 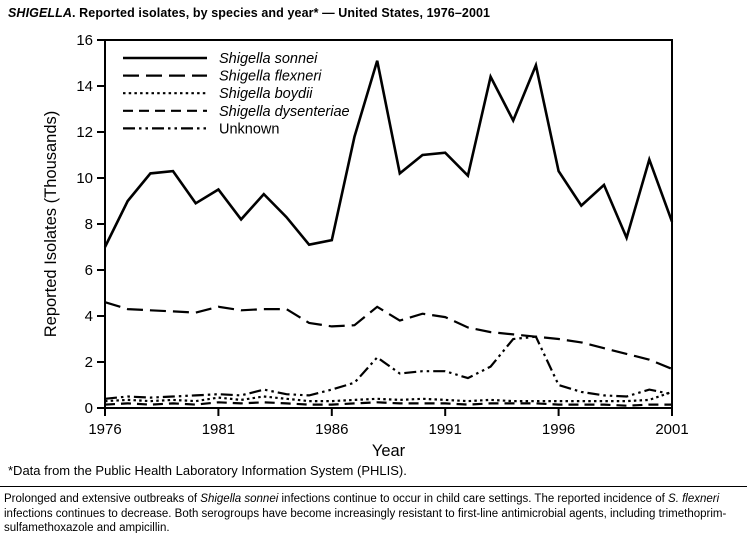 I want to click on caption-italic-sonnei: Shigella sonnei, so click(x=239, y=499).